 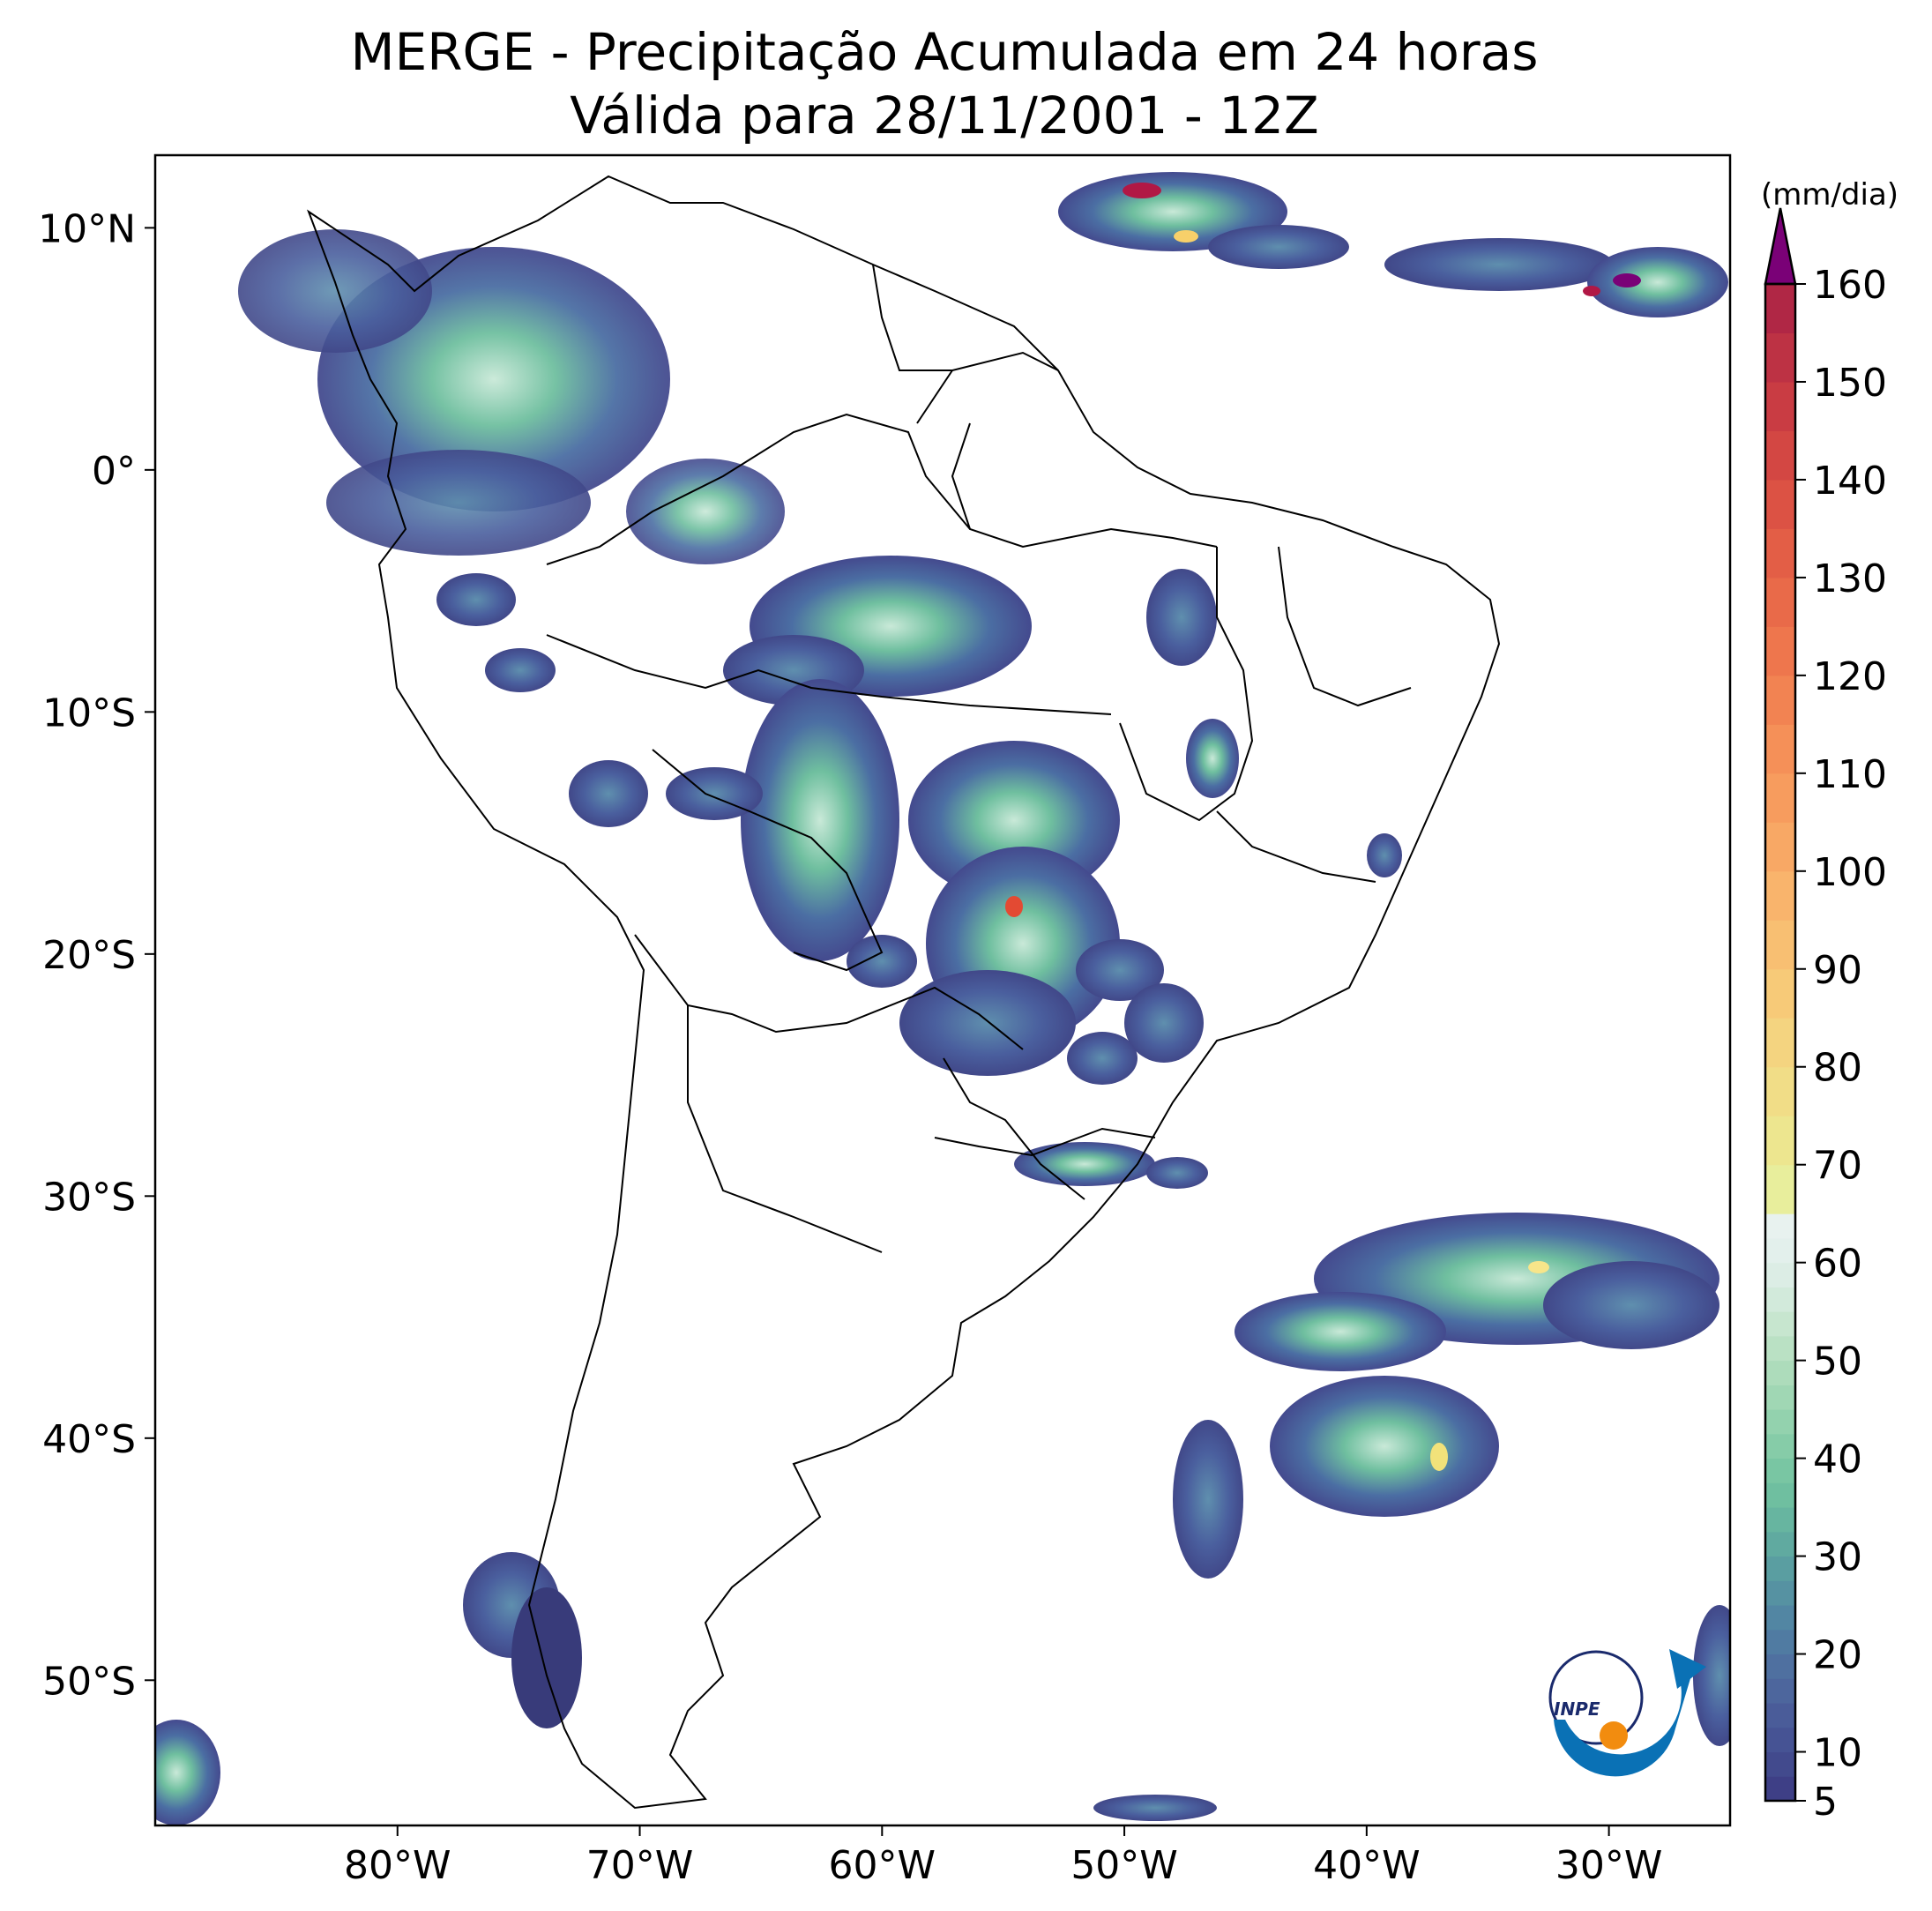 I want to click on colorbar-tick-label: 110, so click(x=1850, y=774).